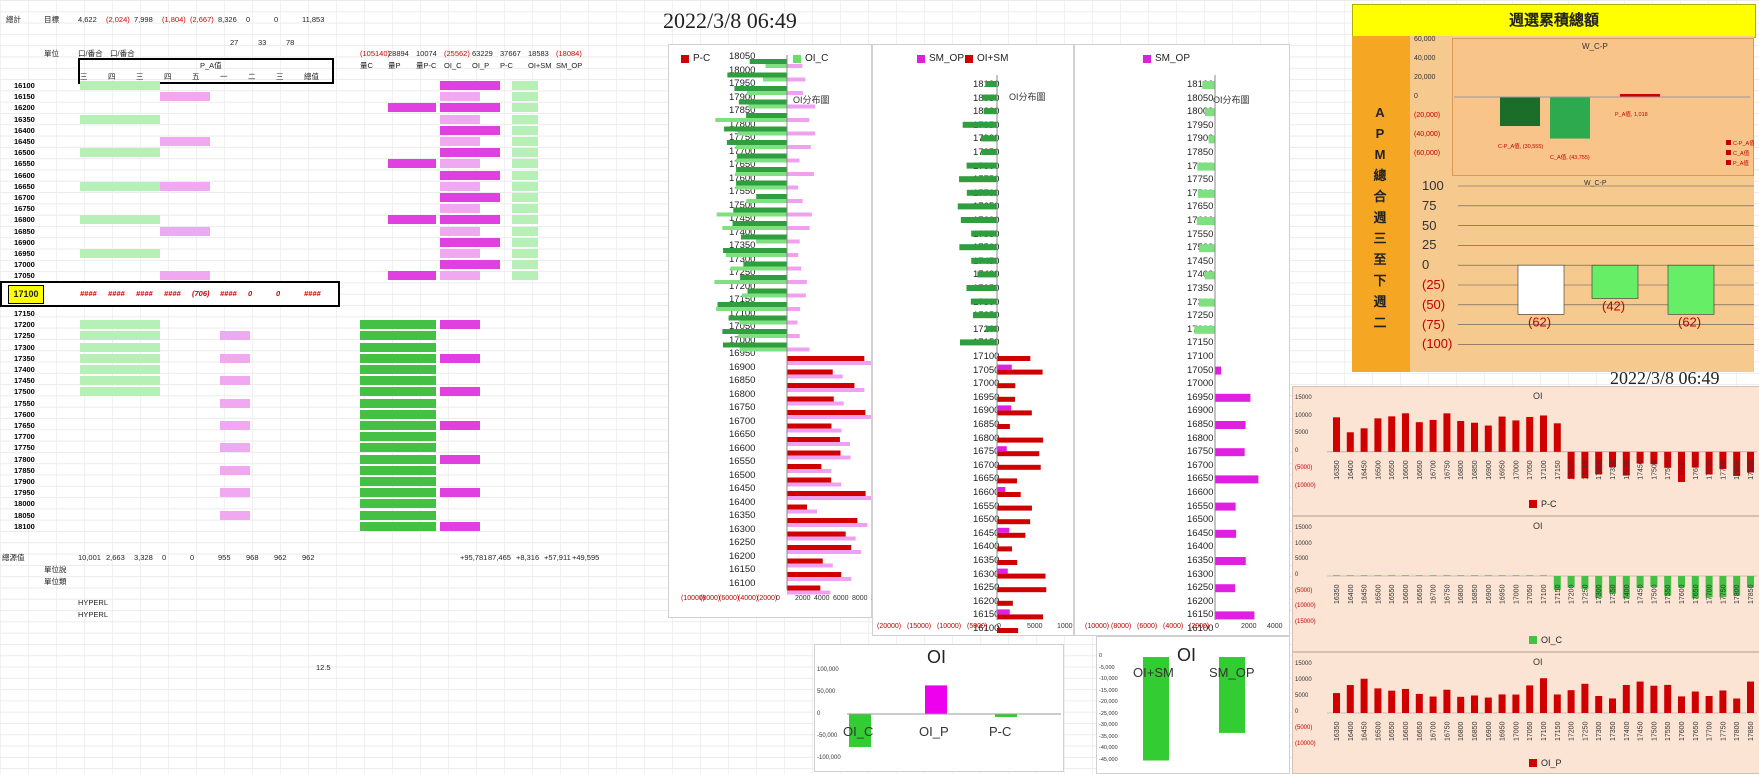 Image resolution: width=1759 pixels, height=774 pixels. I want to click on x-tick: 0, so click(999, 626).